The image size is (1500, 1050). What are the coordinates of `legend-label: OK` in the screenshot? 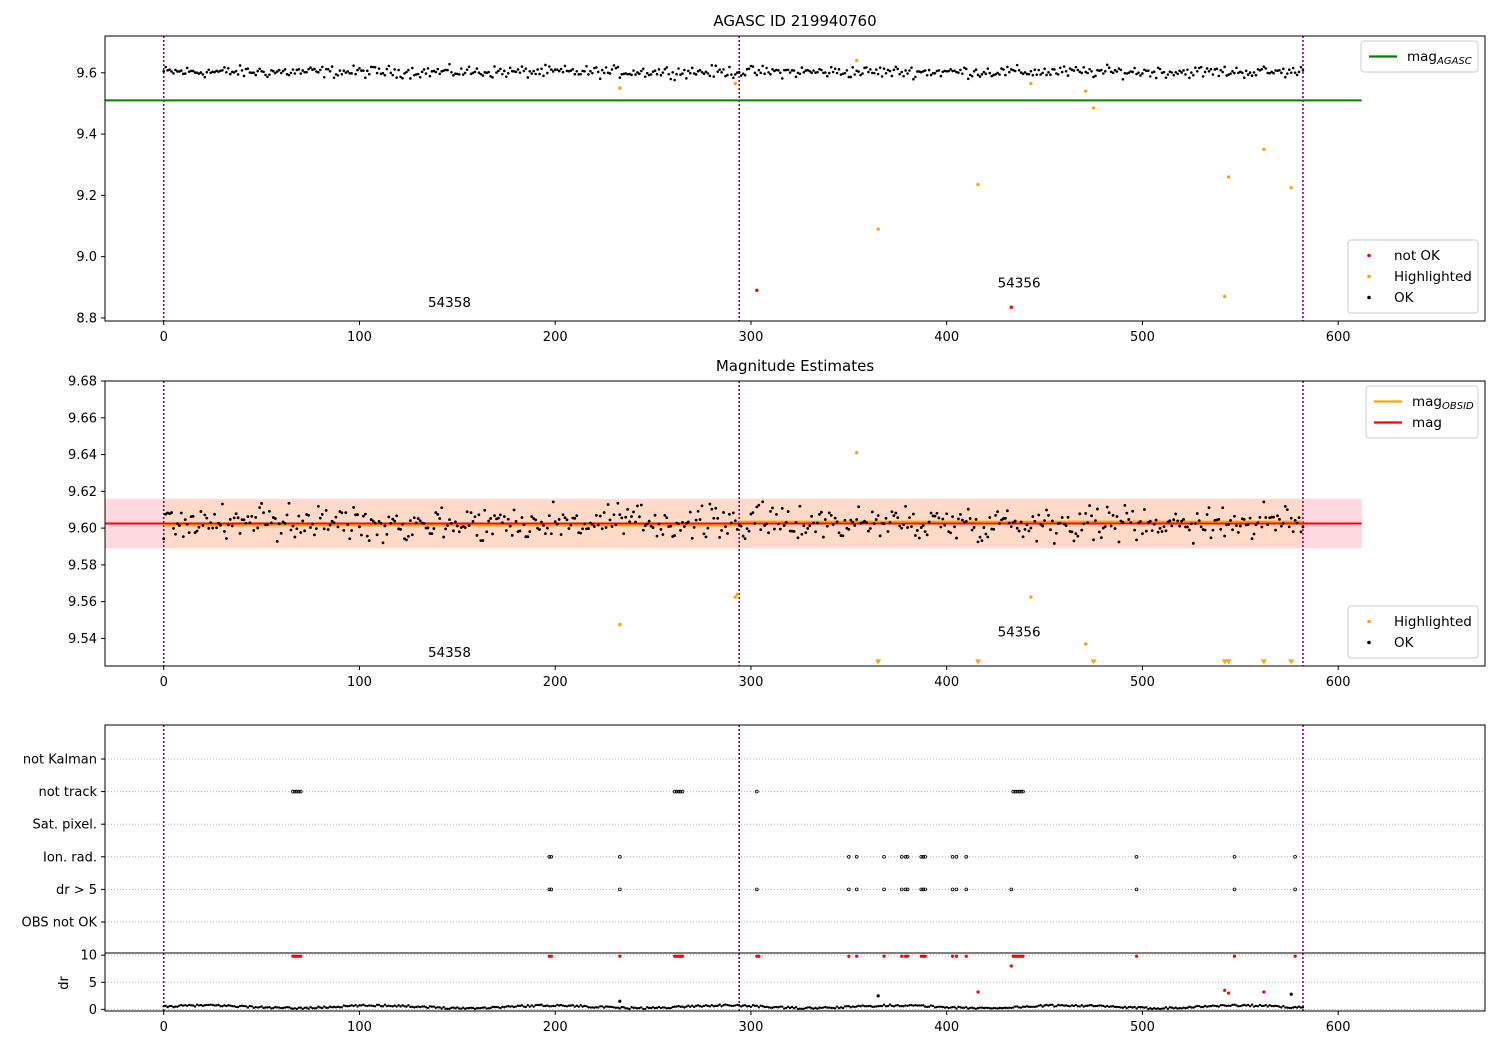 It's located at (1404, 643).